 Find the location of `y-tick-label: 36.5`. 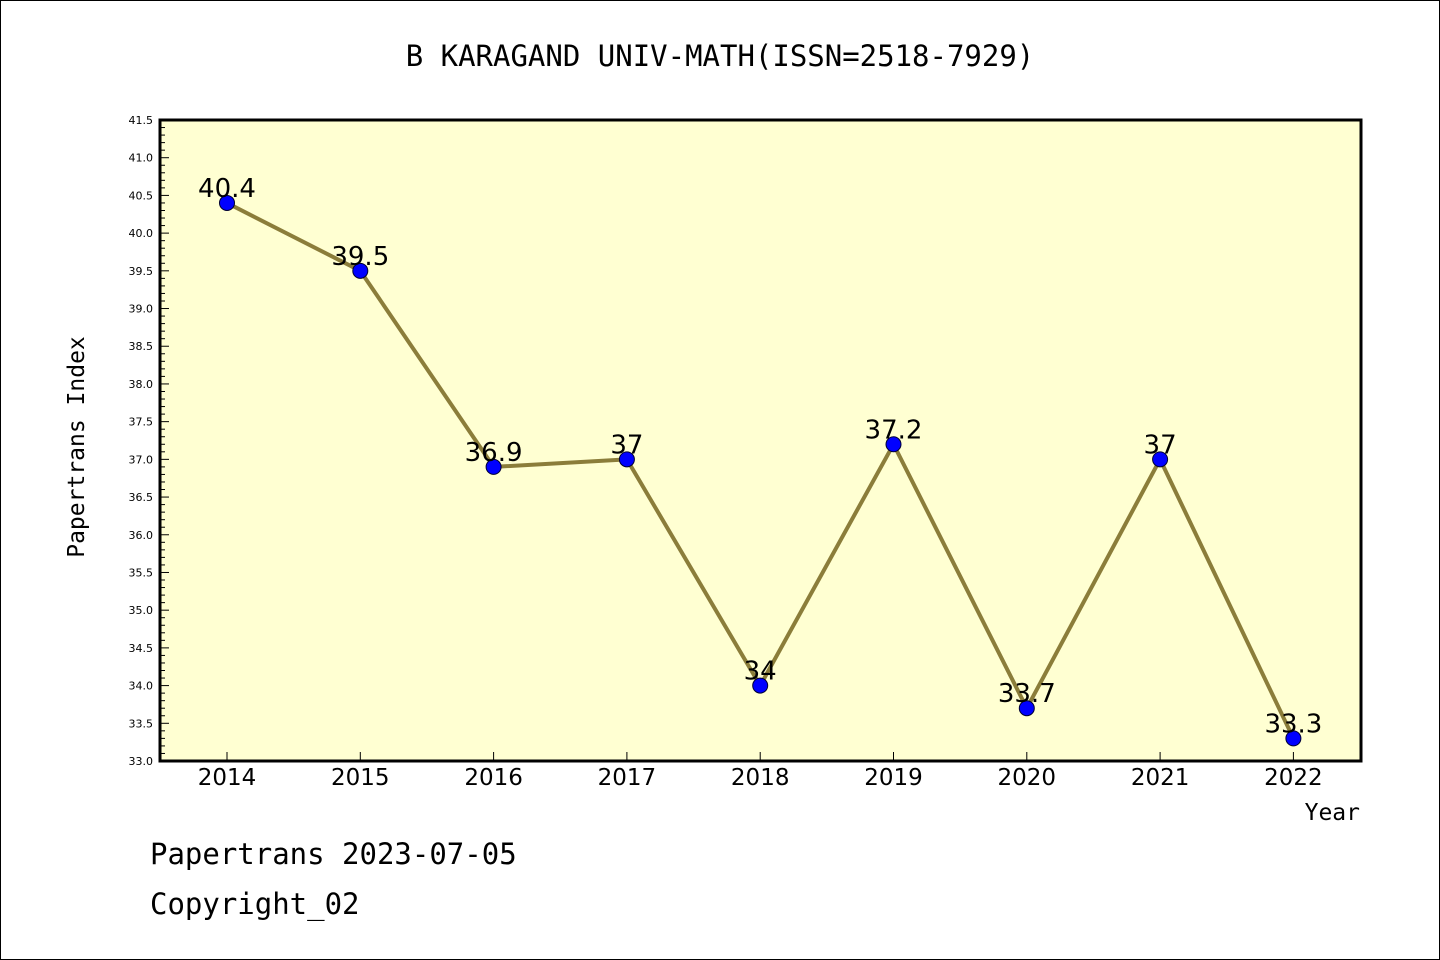

y-tick-label: 36.5 is located at coordinates (141, 497).